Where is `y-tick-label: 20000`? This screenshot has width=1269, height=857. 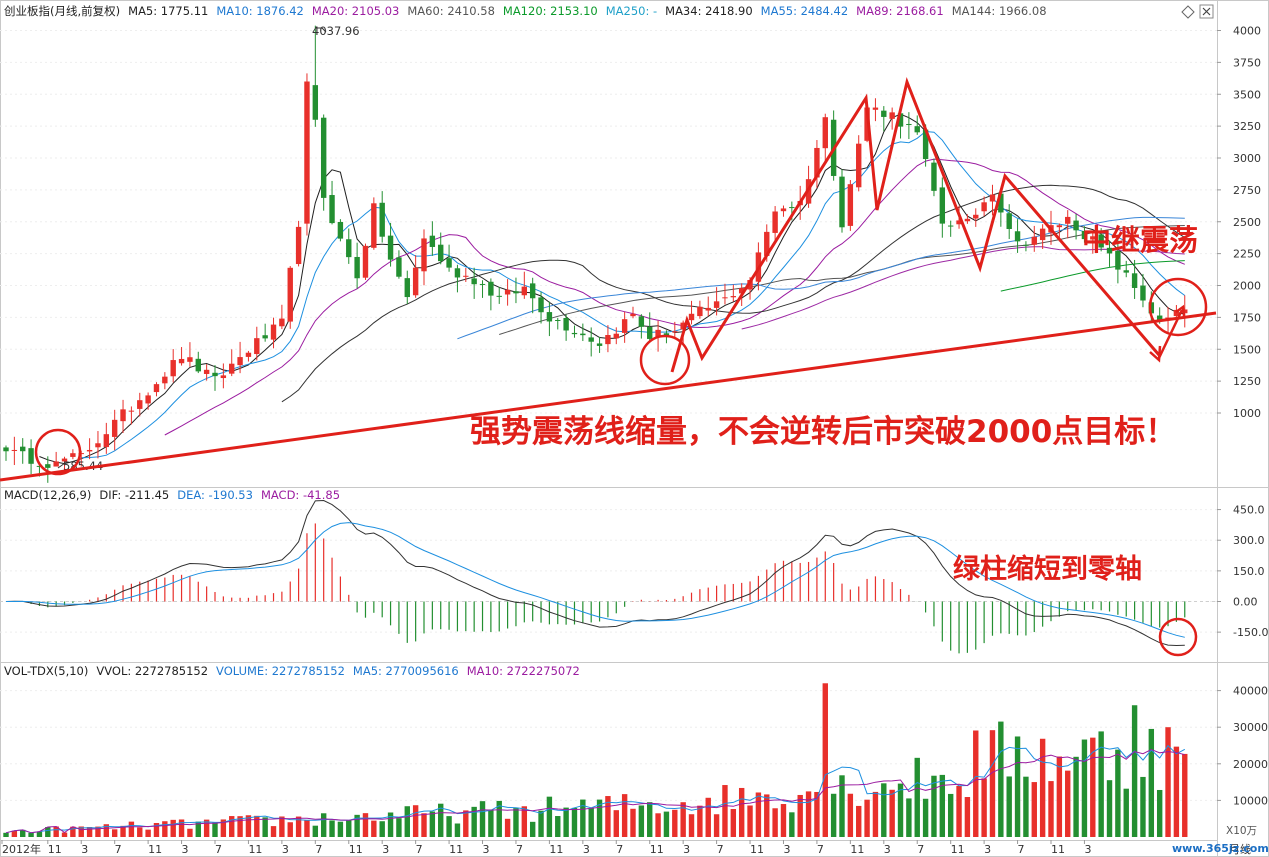
y-tick-label: 20000 is located at coordinates (1250, 764).